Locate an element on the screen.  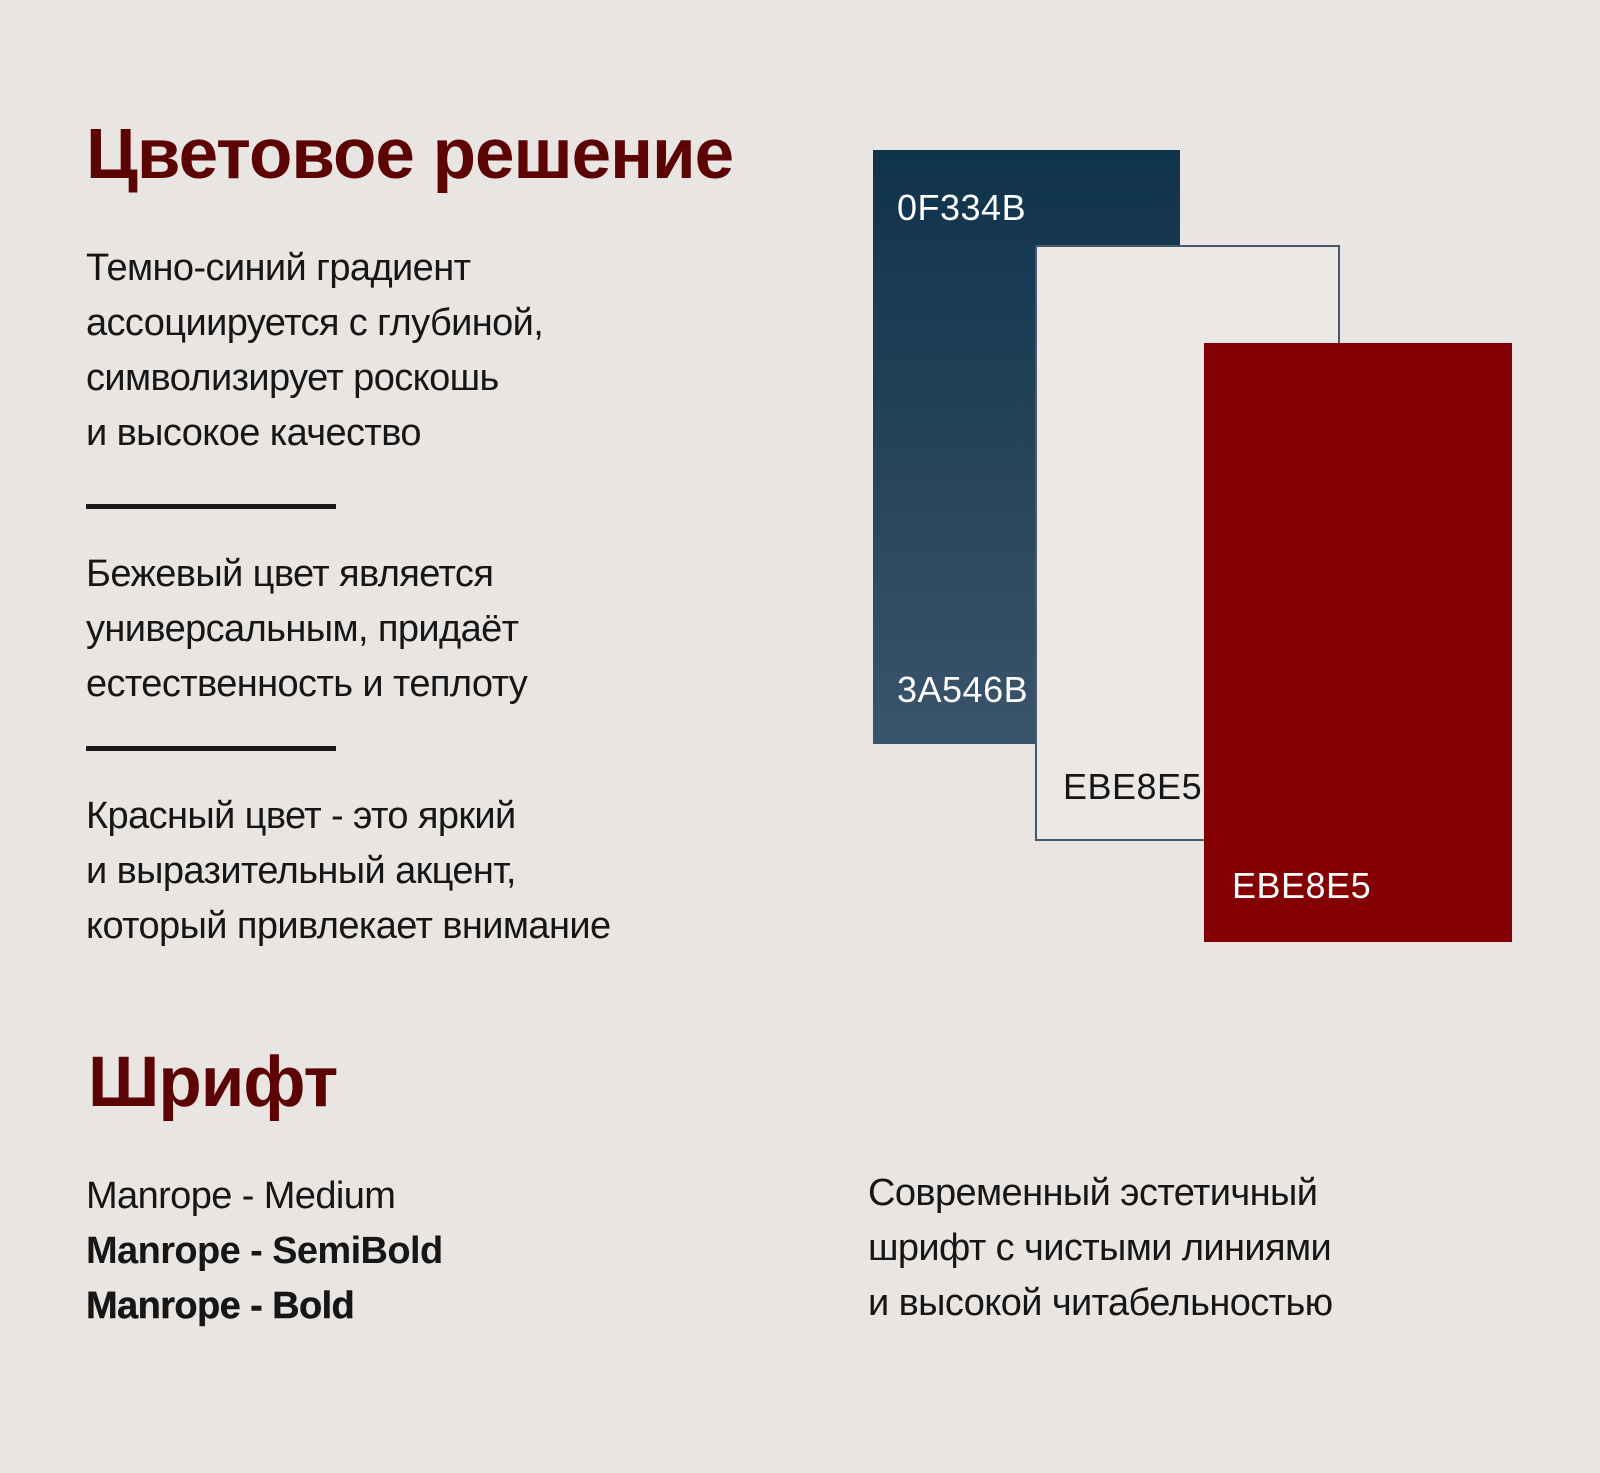
font-name-bold: Manrope - Bold is located at coordinates (220, 1306).